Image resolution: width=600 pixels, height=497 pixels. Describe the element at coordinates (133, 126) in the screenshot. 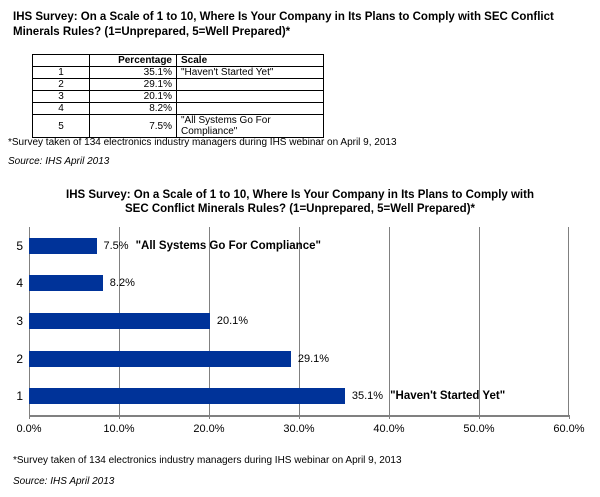

I see `table-cell: 7.5%` at that location.